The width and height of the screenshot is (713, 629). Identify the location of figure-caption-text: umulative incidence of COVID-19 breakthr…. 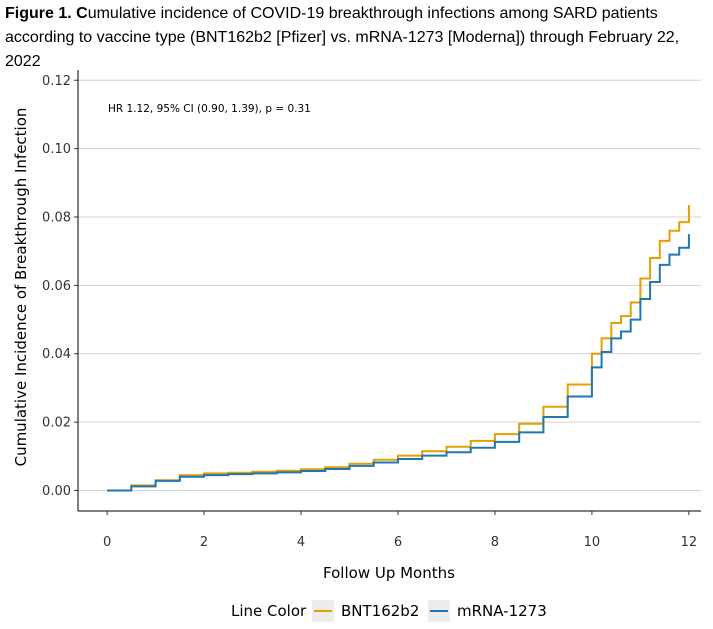
(342, 37).